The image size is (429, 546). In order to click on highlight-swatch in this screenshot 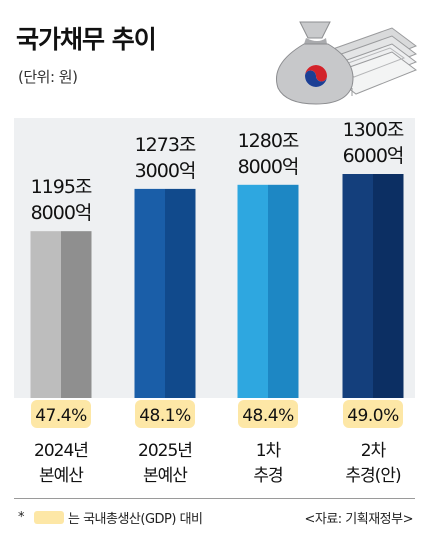, I will do `click(49, 517)`.